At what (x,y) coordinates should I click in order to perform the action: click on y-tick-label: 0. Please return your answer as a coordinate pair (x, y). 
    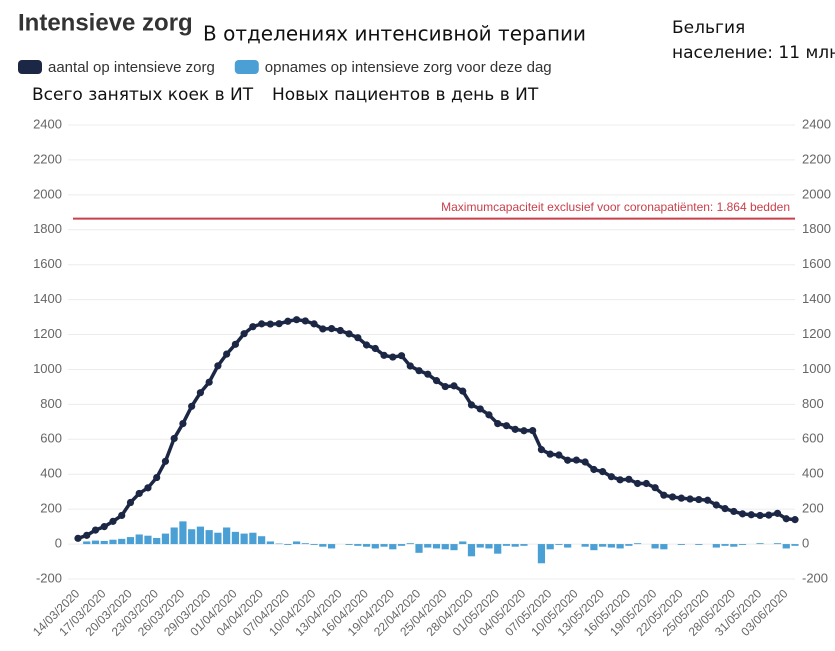
    Looking at the image, I should click on (58, 543).